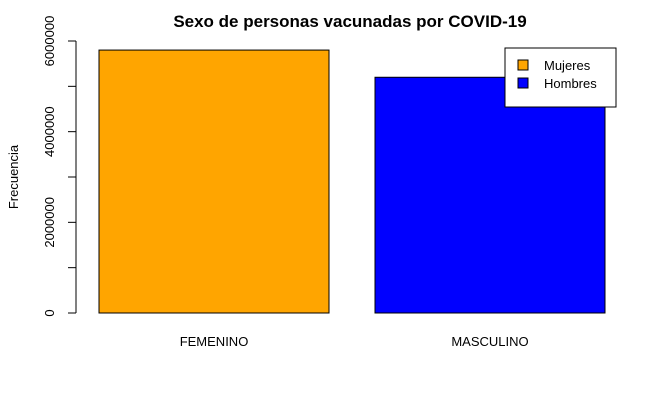  What do you see at coordinates (49, 41) in the screenshot?
I see `y-tick-label: 6000000` at bounding box center [49, 41].